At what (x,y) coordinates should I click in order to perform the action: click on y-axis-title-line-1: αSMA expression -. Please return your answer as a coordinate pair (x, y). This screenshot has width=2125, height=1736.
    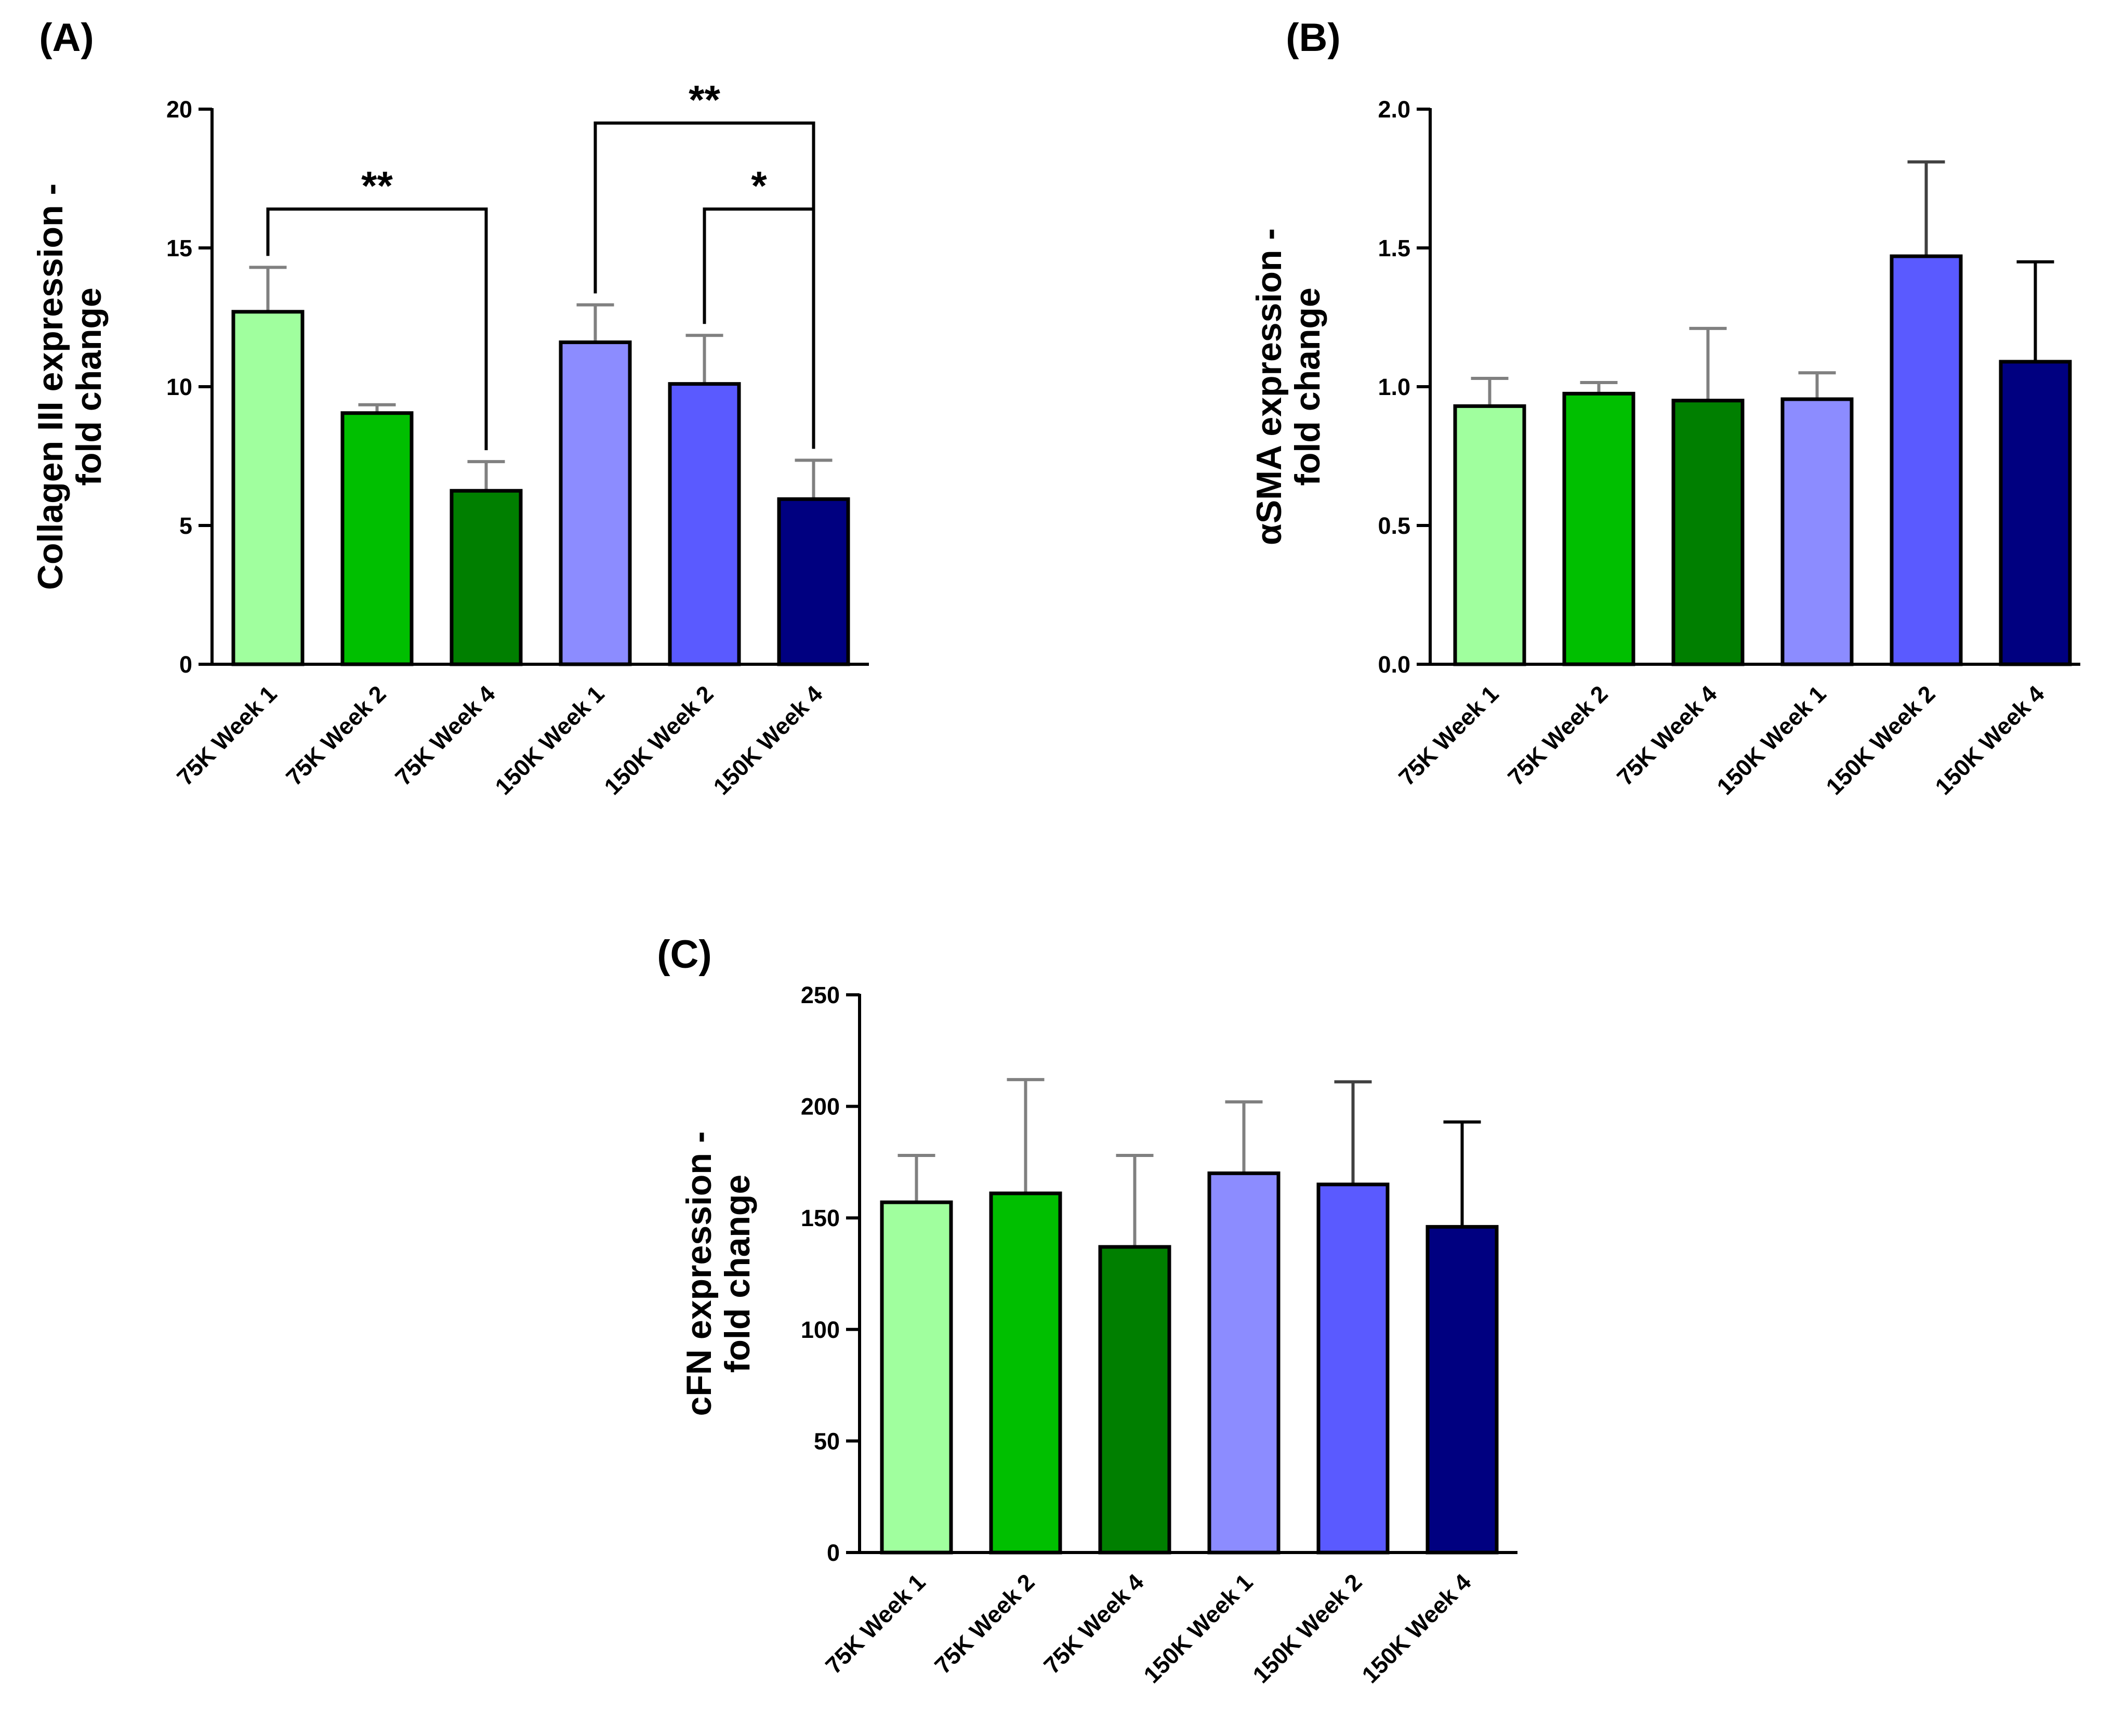
    Looking at the image, I should click on (1269, 386).